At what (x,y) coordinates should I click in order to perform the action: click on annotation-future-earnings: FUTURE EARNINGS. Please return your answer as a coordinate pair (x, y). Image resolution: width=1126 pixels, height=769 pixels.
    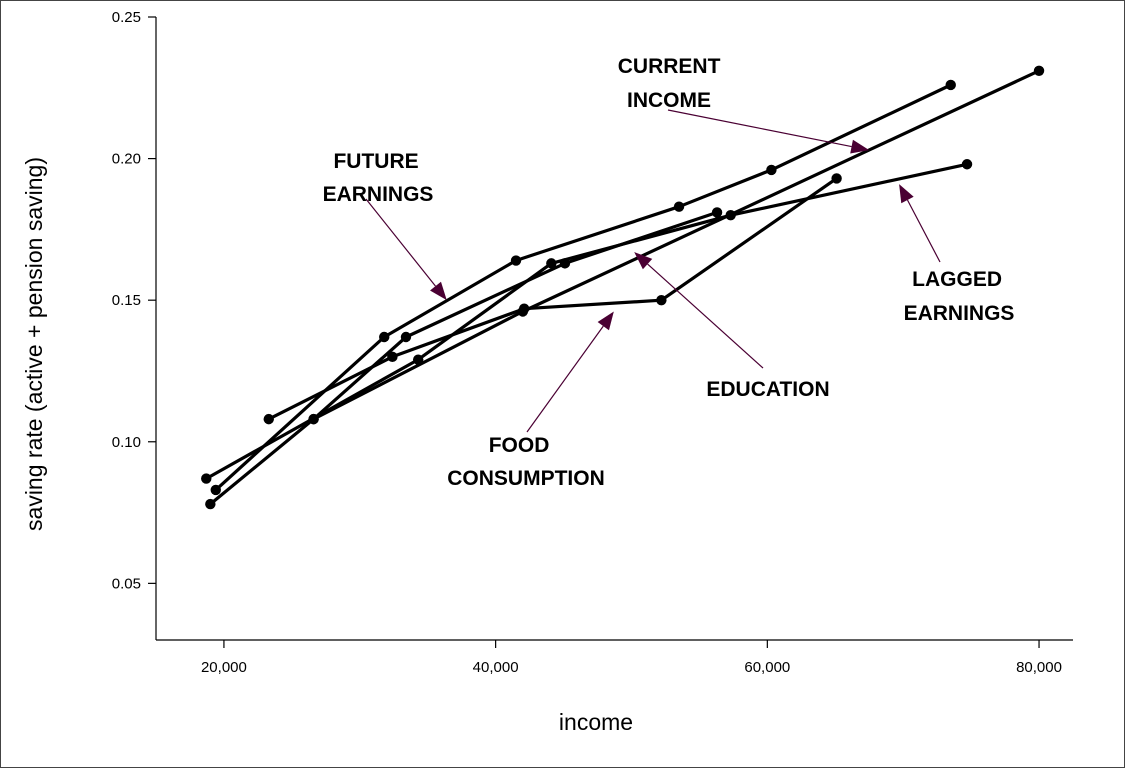
    Looking at the image, I should click on (378, 178).